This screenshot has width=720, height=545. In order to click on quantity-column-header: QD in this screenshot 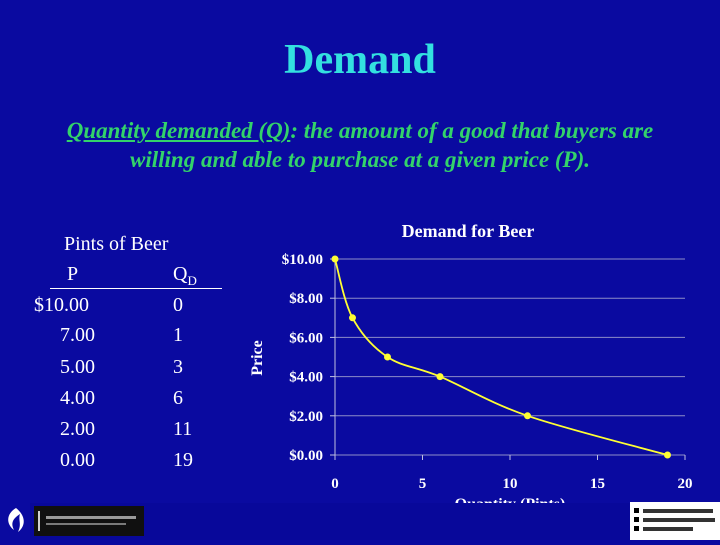, I will do `click(185, 276)`.